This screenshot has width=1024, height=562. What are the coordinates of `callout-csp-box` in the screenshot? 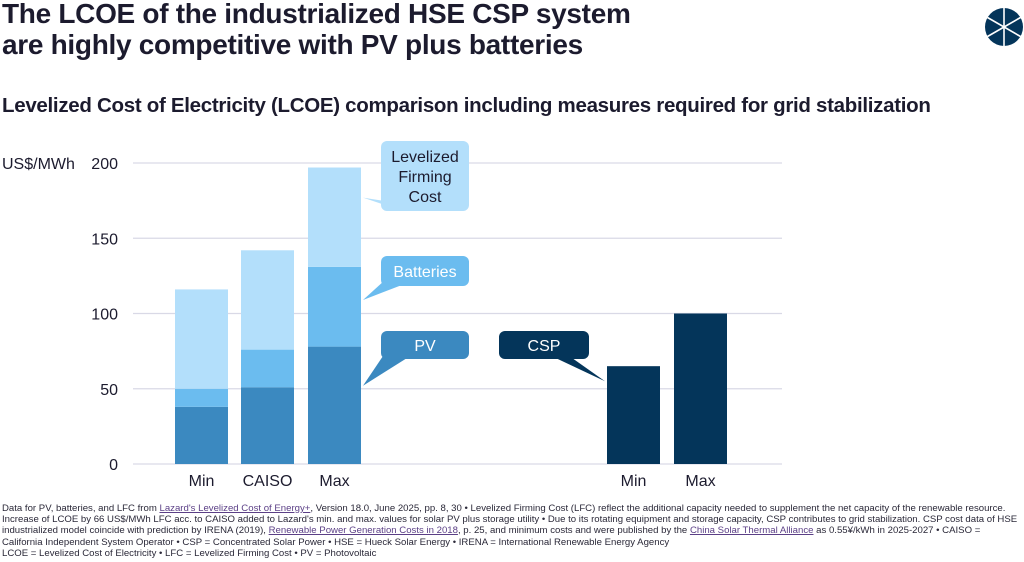 It's located at (544, 345).